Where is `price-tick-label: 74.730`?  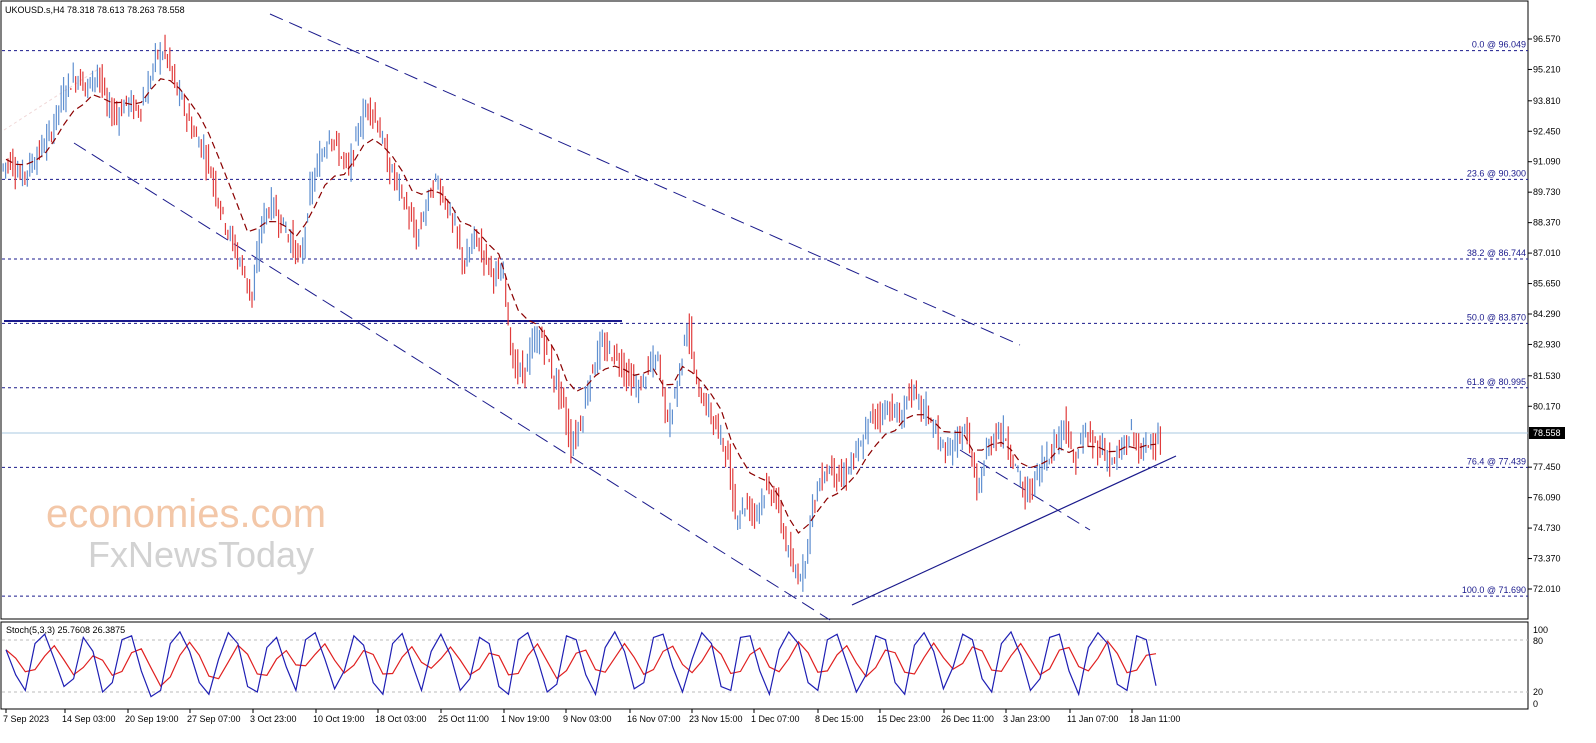 price-tick-label: 74.730 is located at coordinates (1547, 528).